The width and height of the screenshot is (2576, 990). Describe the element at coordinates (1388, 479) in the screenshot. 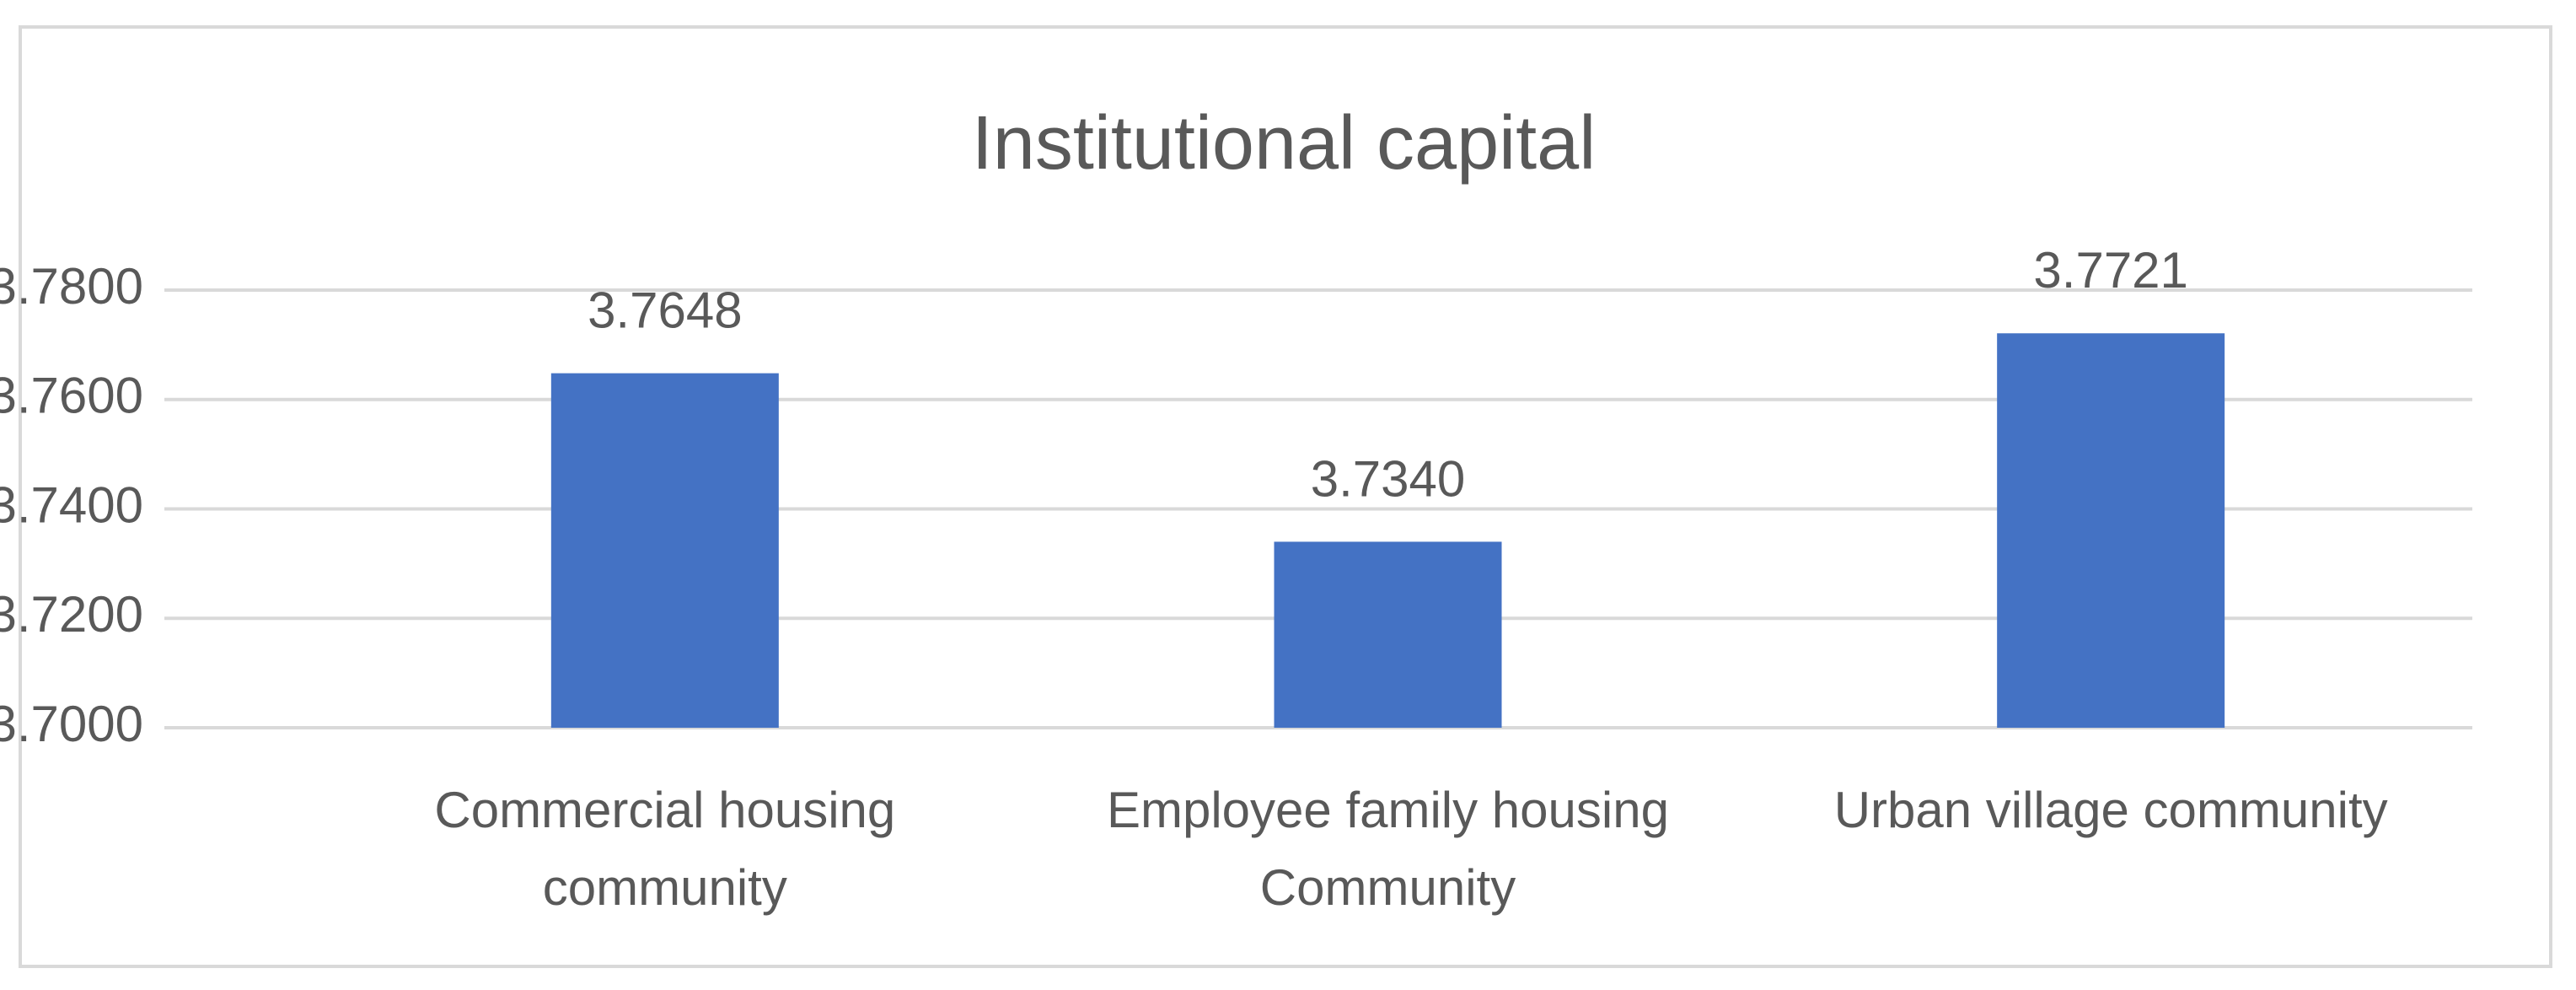

I see `data-label: 3.7340` at that location.